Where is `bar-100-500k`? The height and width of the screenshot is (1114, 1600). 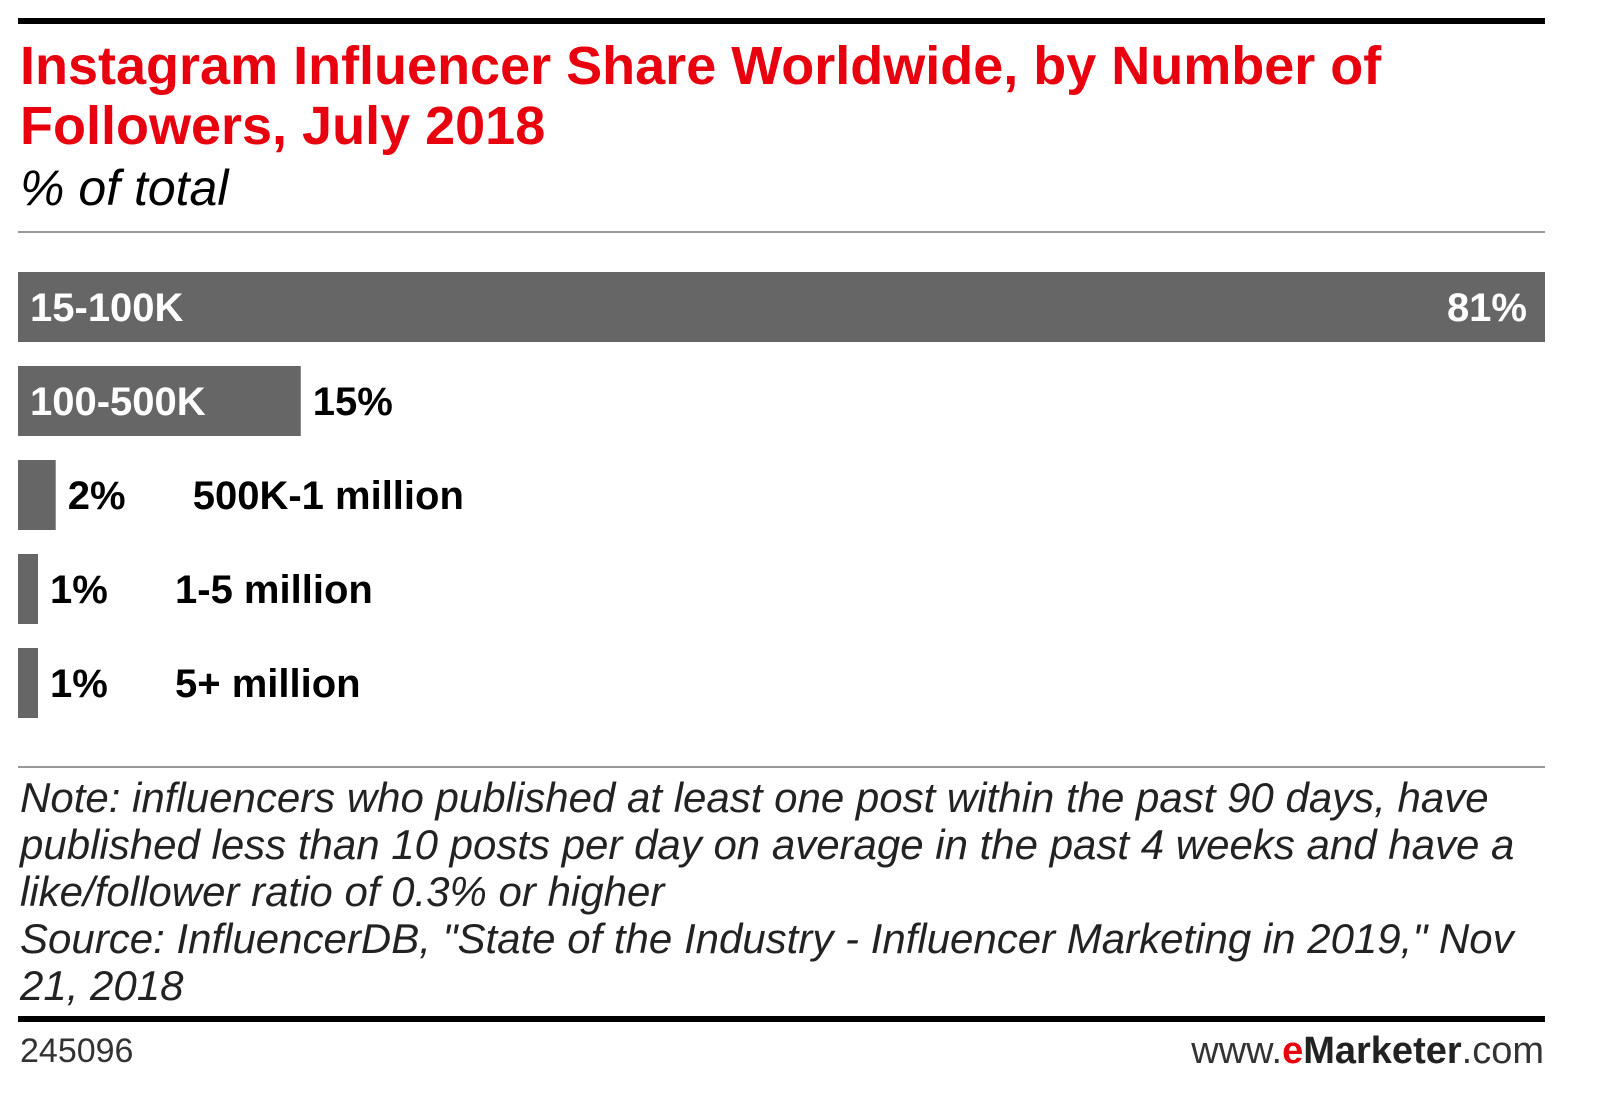 bar-100-500k is located at coordinates (159, 401).